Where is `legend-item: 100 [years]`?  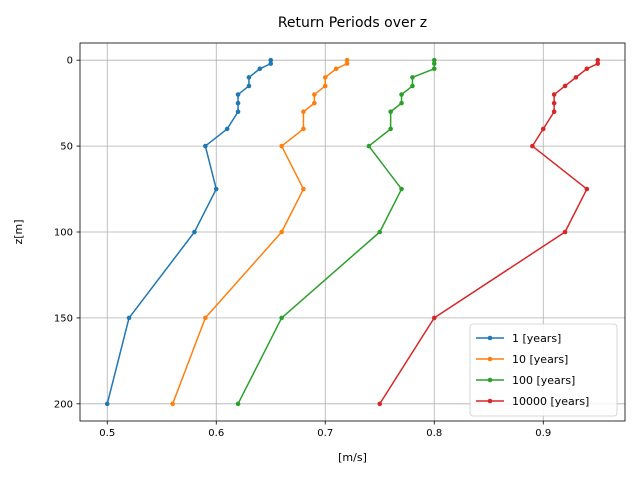
legend-item: 100 [years] is located at coordinates (525, 380).